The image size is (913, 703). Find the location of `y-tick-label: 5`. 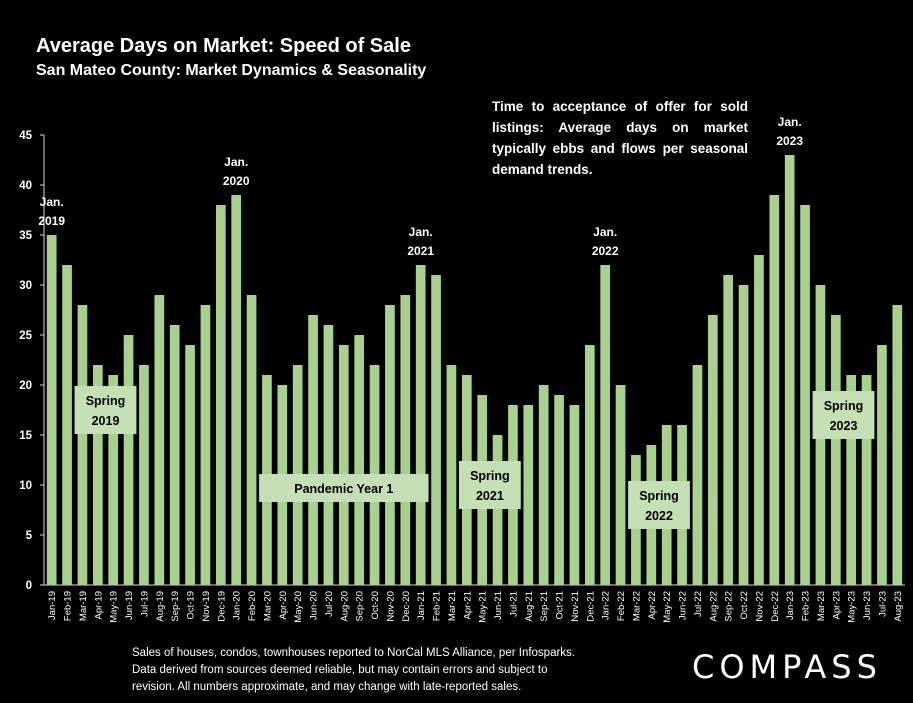

y-tick-label: 5 is located at coordinates (29, 536).